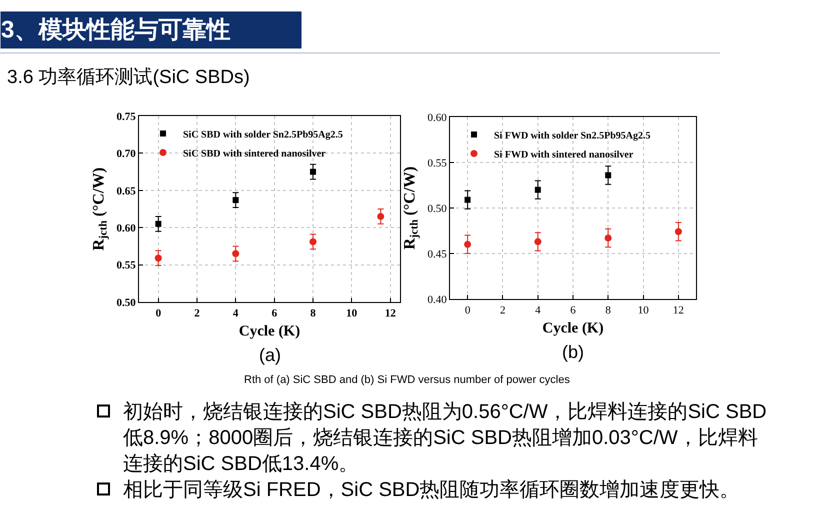 The width and height of the screenshot is (817, 513). What do you see at coordinates (115, 30) in the screenshot?
I see `text: 3、模块性能与可靠性` at bounding box center [115, 30].